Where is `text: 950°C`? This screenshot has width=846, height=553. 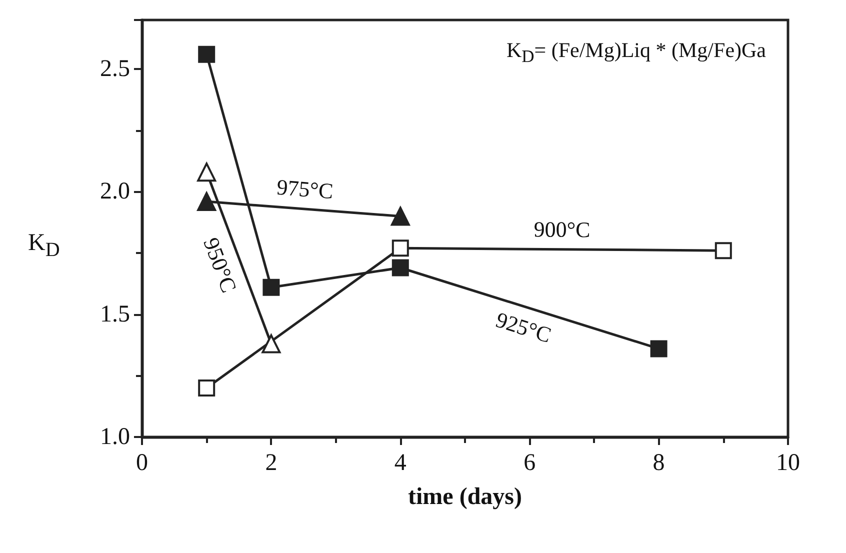
text: 950°C is located at coordinates (220, 265).